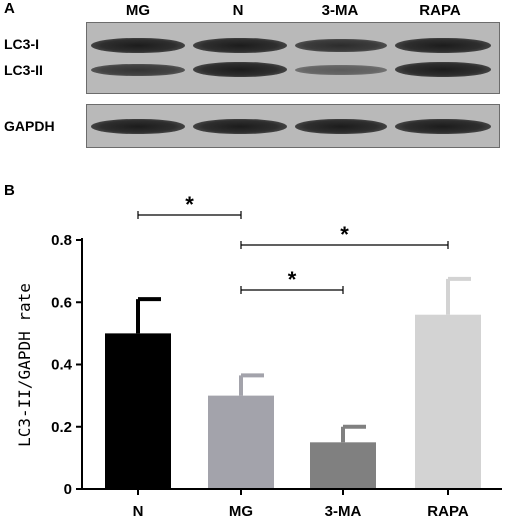  I want to click on bar-rapa, so click(448, 401).